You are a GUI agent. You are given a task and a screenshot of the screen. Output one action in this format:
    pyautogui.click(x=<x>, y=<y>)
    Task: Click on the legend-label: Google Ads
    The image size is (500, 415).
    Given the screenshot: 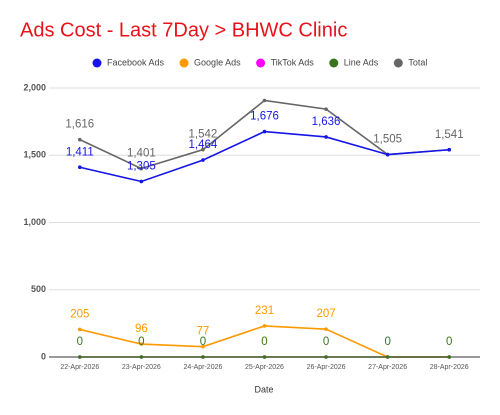 What is the action you would take?
    pyautogui.click(x=217, y=62)
    